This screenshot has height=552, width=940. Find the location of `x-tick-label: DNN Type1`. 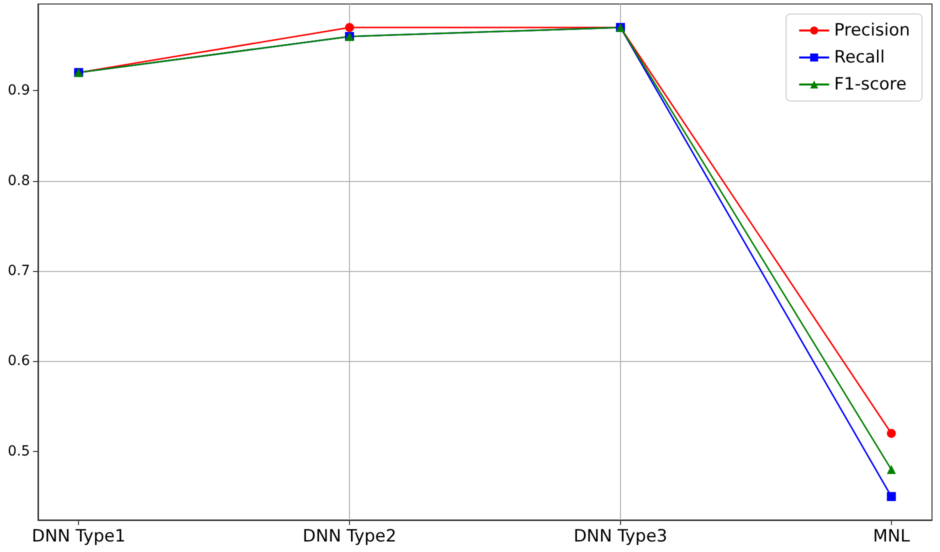

x-tick-label: DNN Type1 is located at coordinates (79, 536).